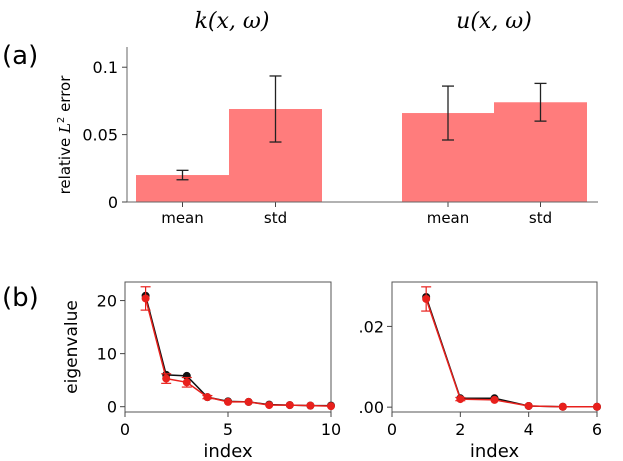  I want to click on x-tick-label: 2, so click(460, 429).